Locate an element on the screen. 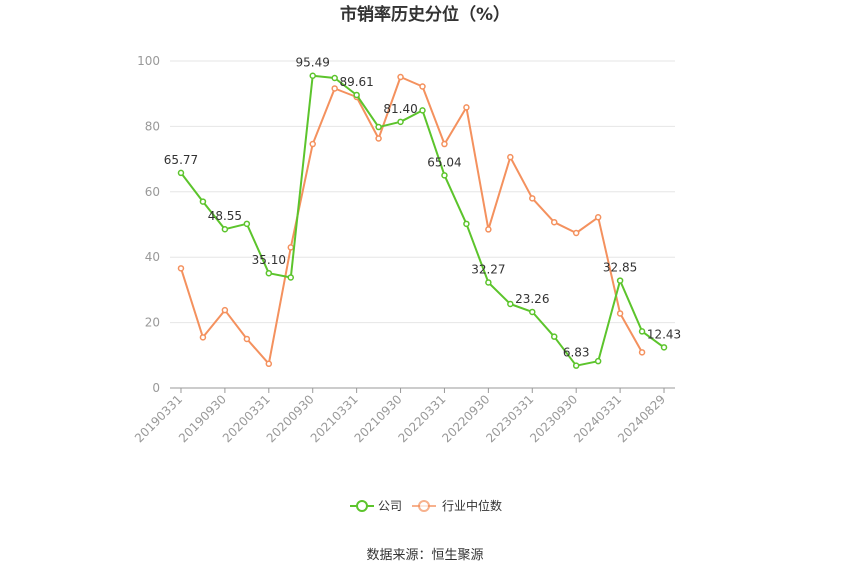 Image resolution: width=850 pixels, height=575 pixels. data-label: 65.04 is located at coordinates (444, 162).